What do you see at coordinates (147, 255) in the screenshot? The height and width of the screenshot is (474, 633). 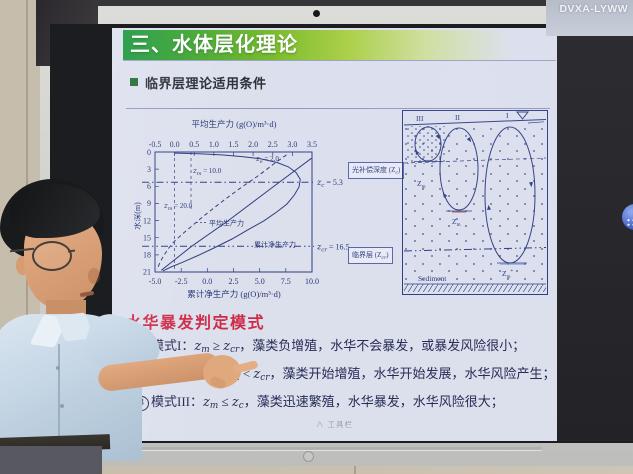 I see `svg-text: 18` at bounding box center [147, 255].